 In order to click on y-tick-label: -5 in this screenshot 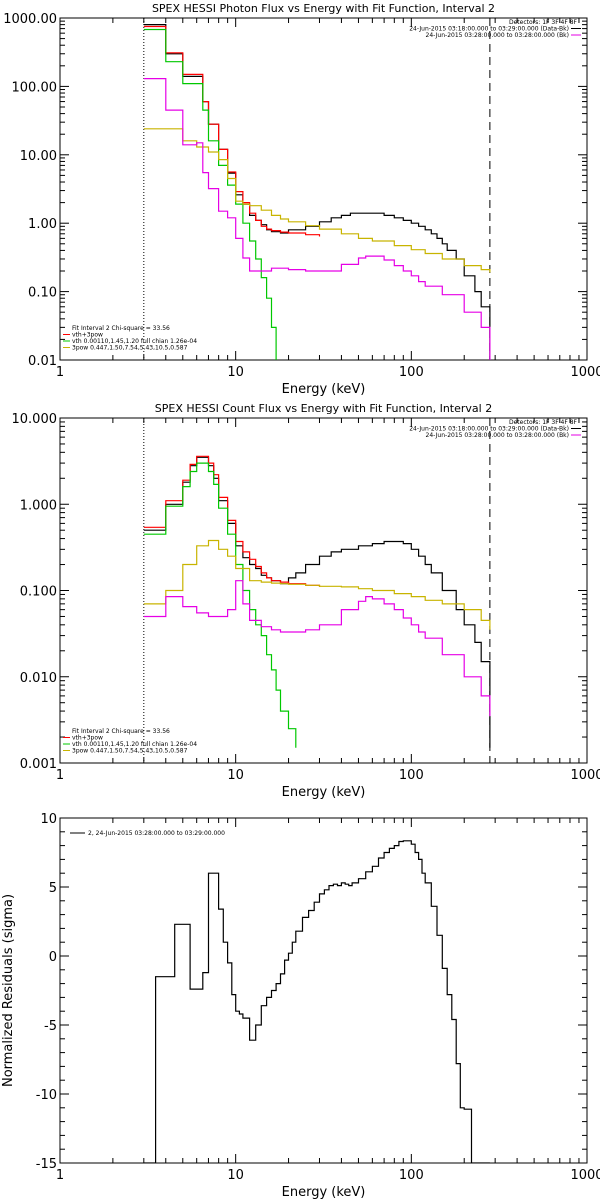, I will do `click(50, 1026)`.